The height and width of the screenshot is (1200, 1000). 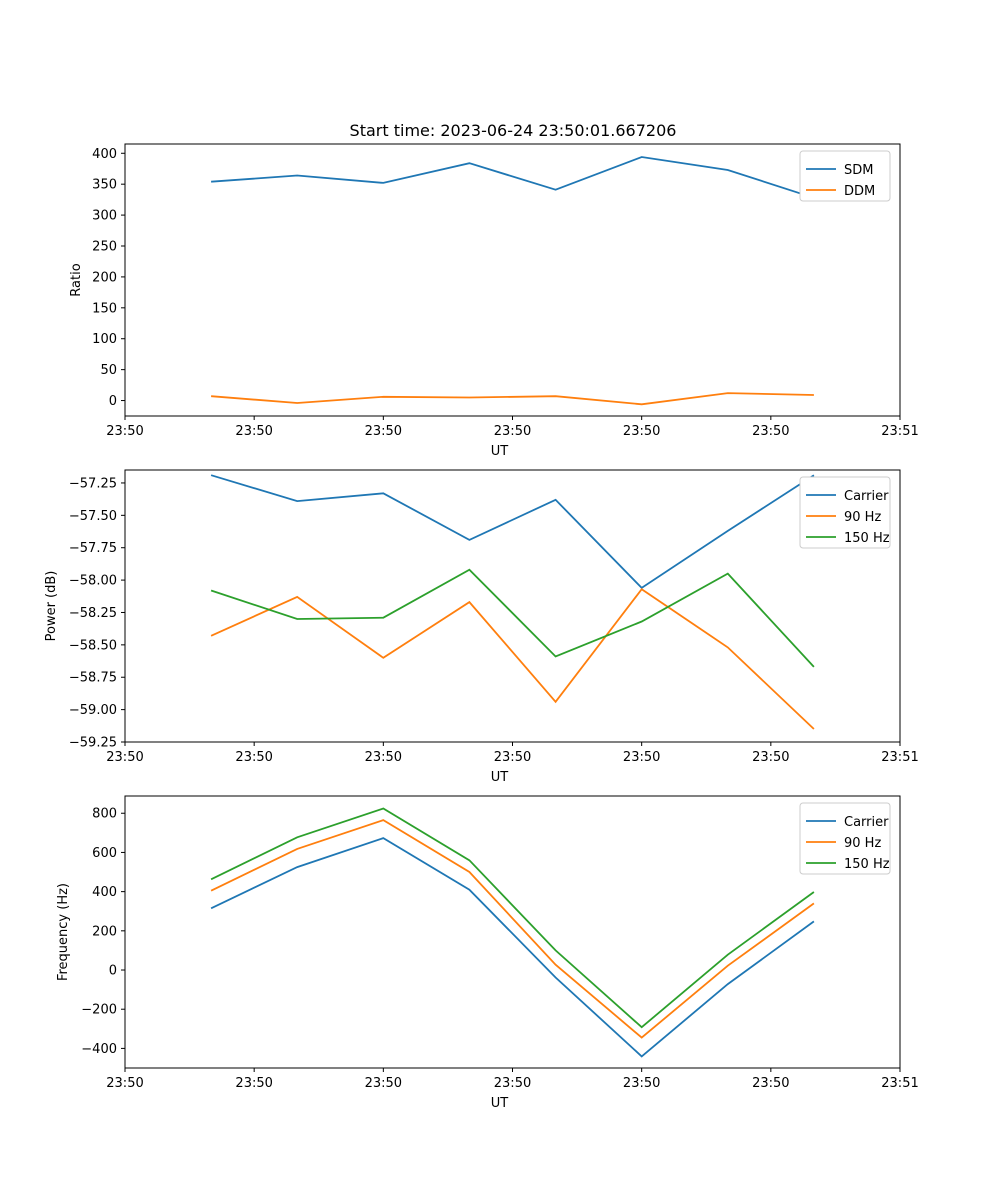 I want to click on y-tick-label: −58.50, so click(x=93, y=645).